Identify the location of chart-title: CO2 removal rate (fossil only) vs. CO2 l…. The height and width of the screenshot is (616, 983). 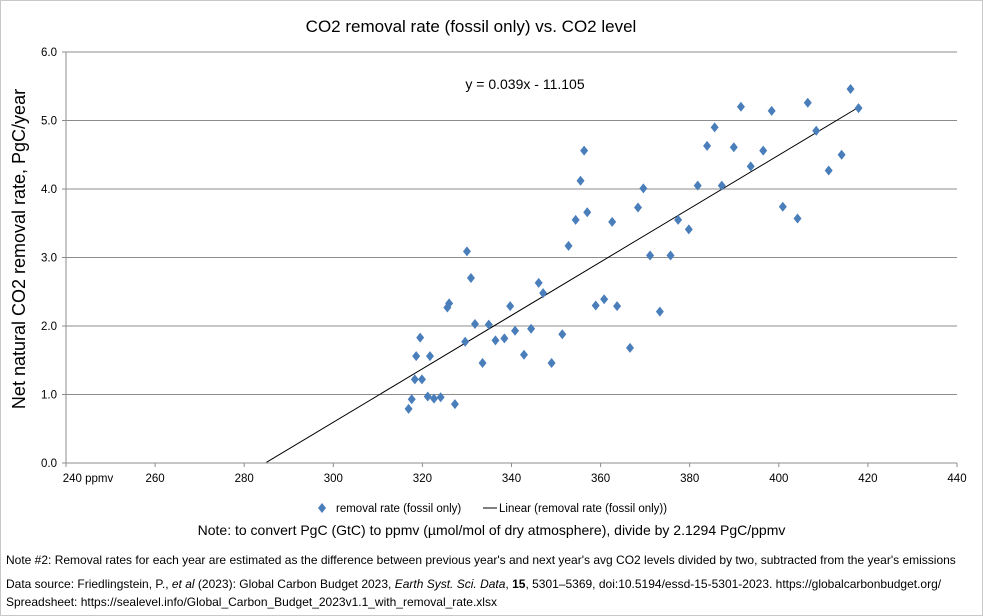
(471, 26).